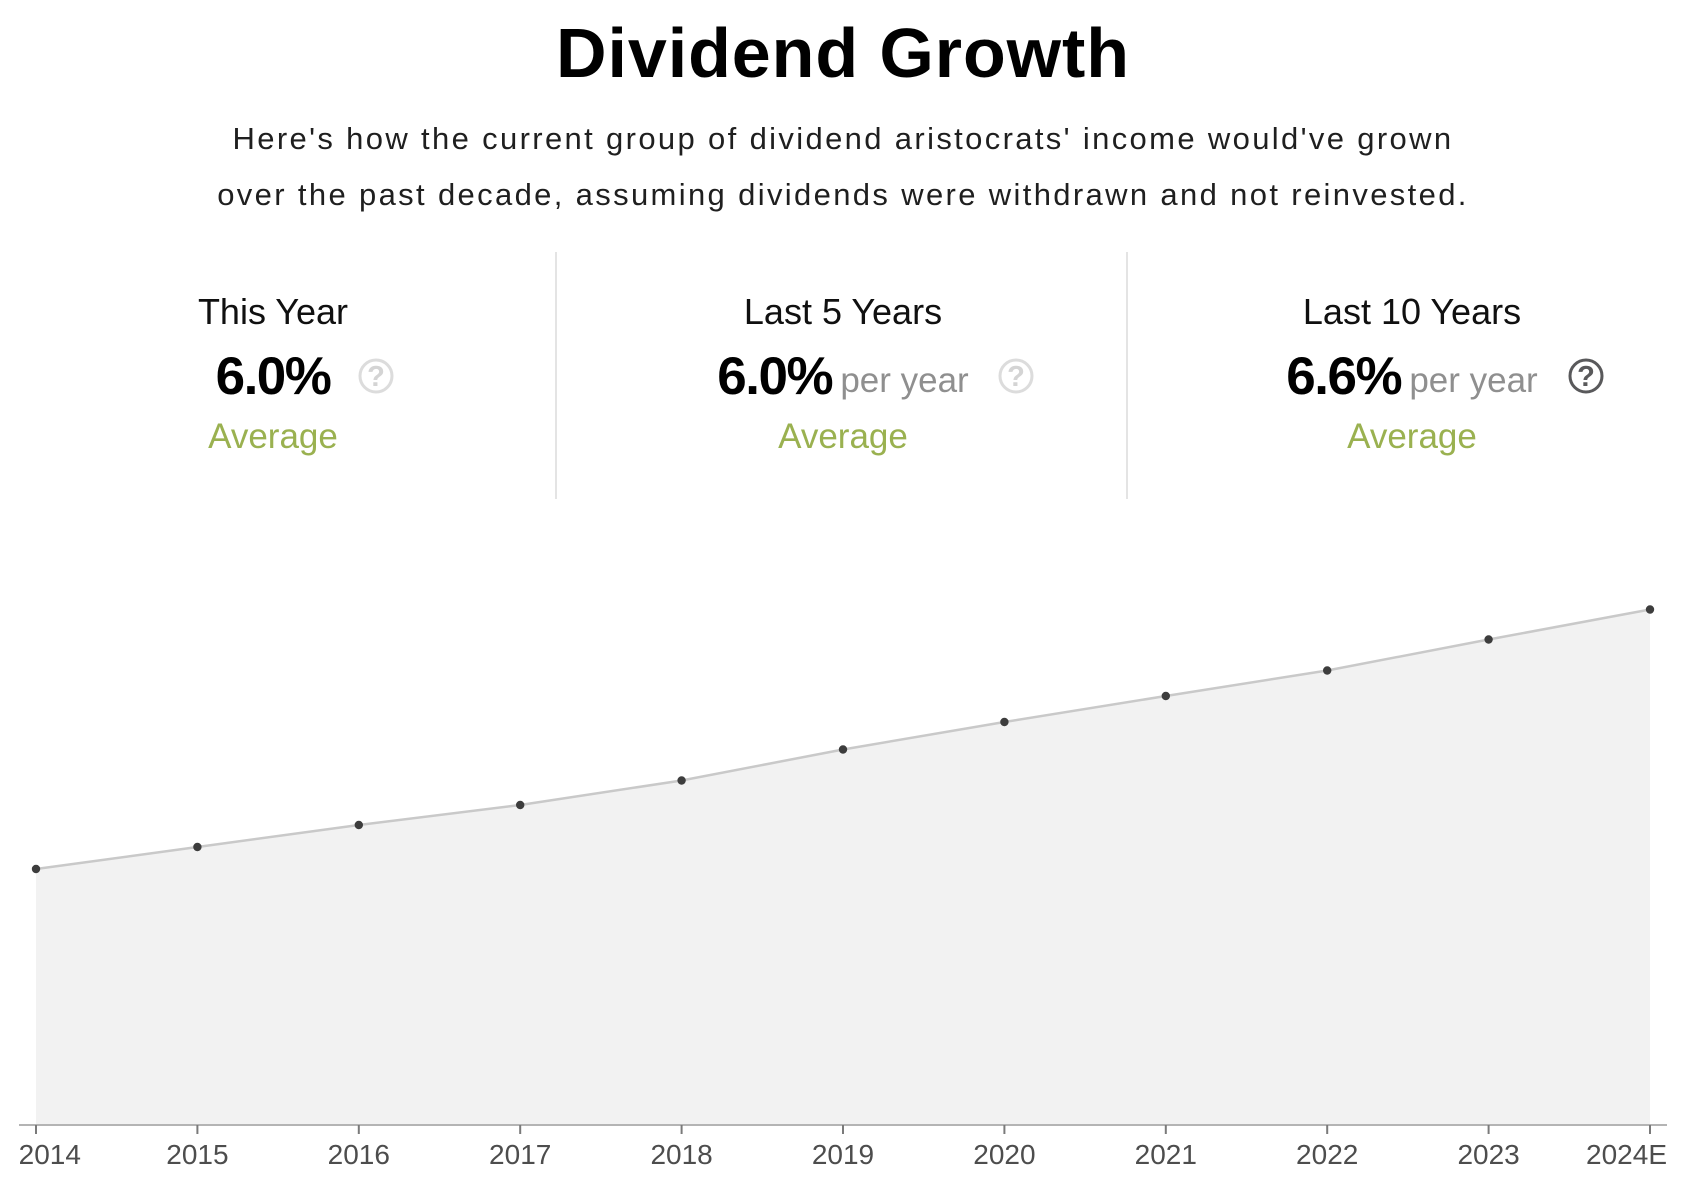 This screenshot has height=1192, width=1686. Describe the element at coordinates (197, 1154) in the screenshot. I see `svg-text: 2015` at that location.